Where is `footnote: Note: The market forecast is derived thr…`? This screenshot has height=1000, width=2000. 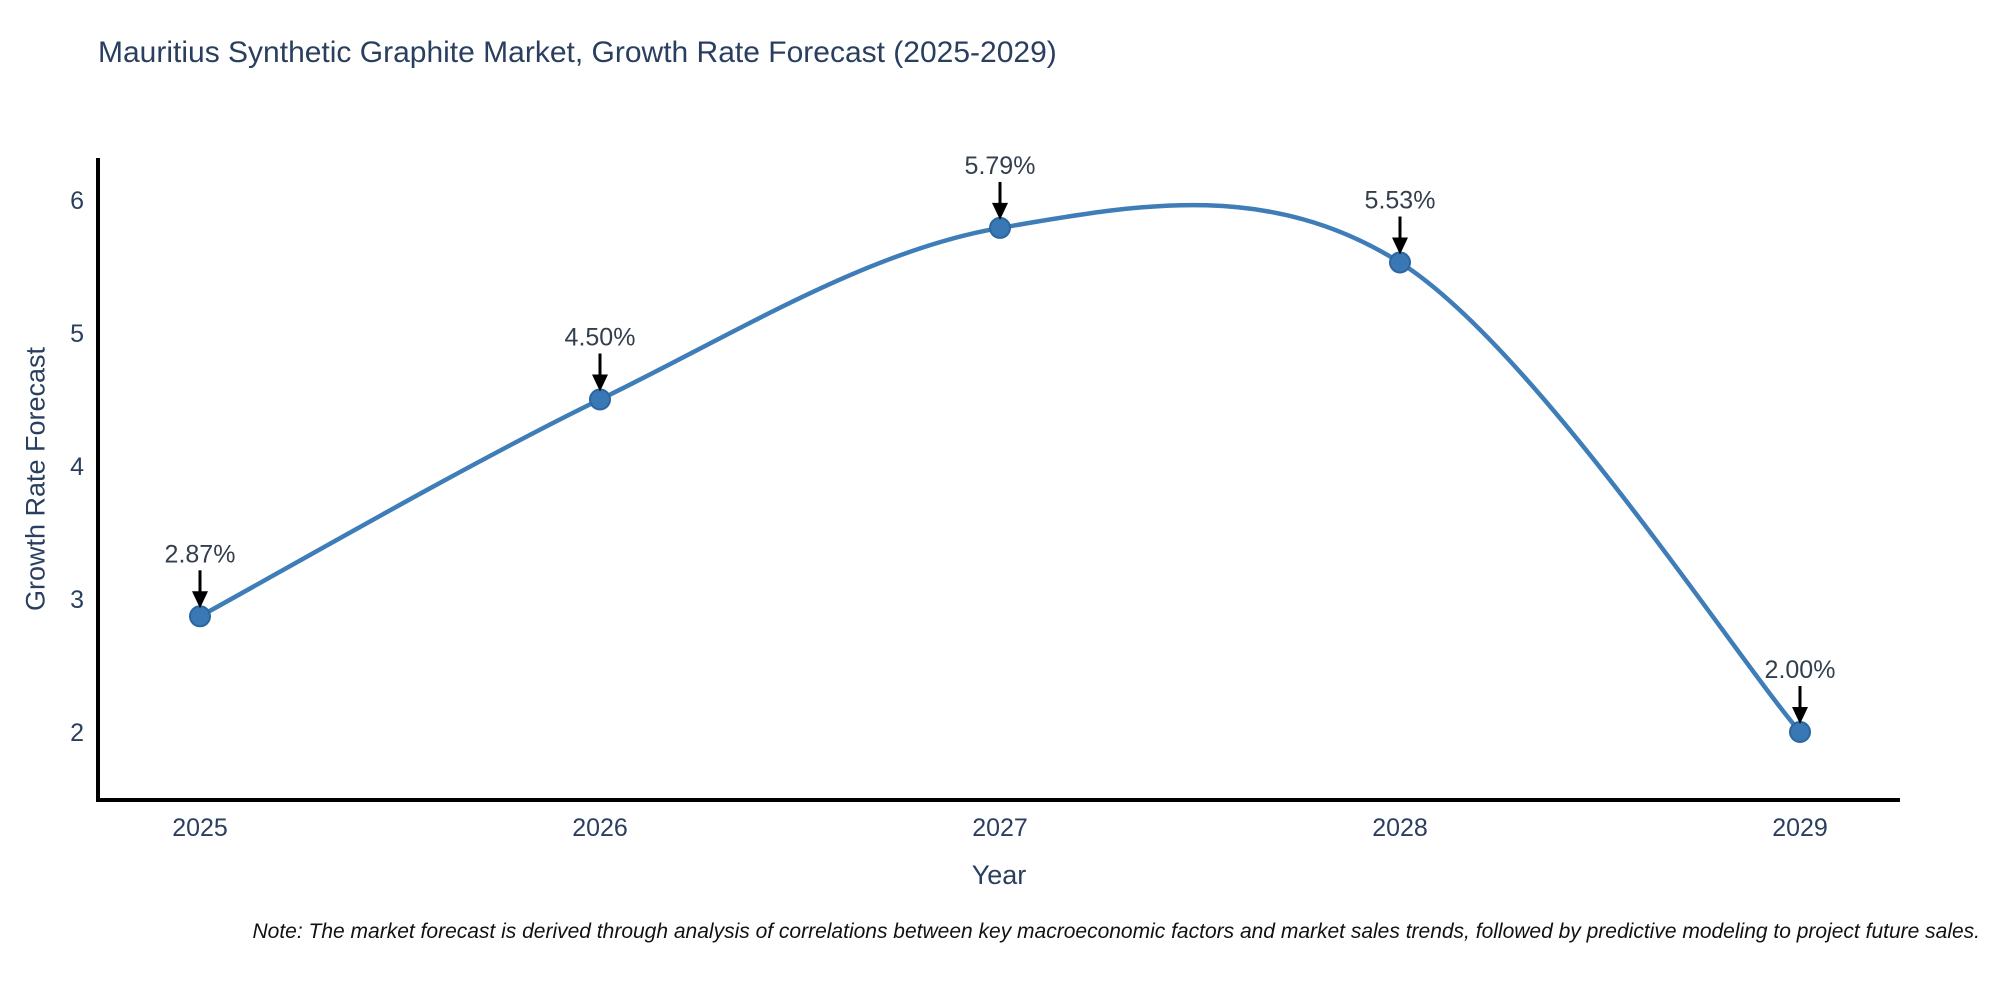
footnote: Note: The market forecast is derived thr… is located at coordinates (1116, 931).